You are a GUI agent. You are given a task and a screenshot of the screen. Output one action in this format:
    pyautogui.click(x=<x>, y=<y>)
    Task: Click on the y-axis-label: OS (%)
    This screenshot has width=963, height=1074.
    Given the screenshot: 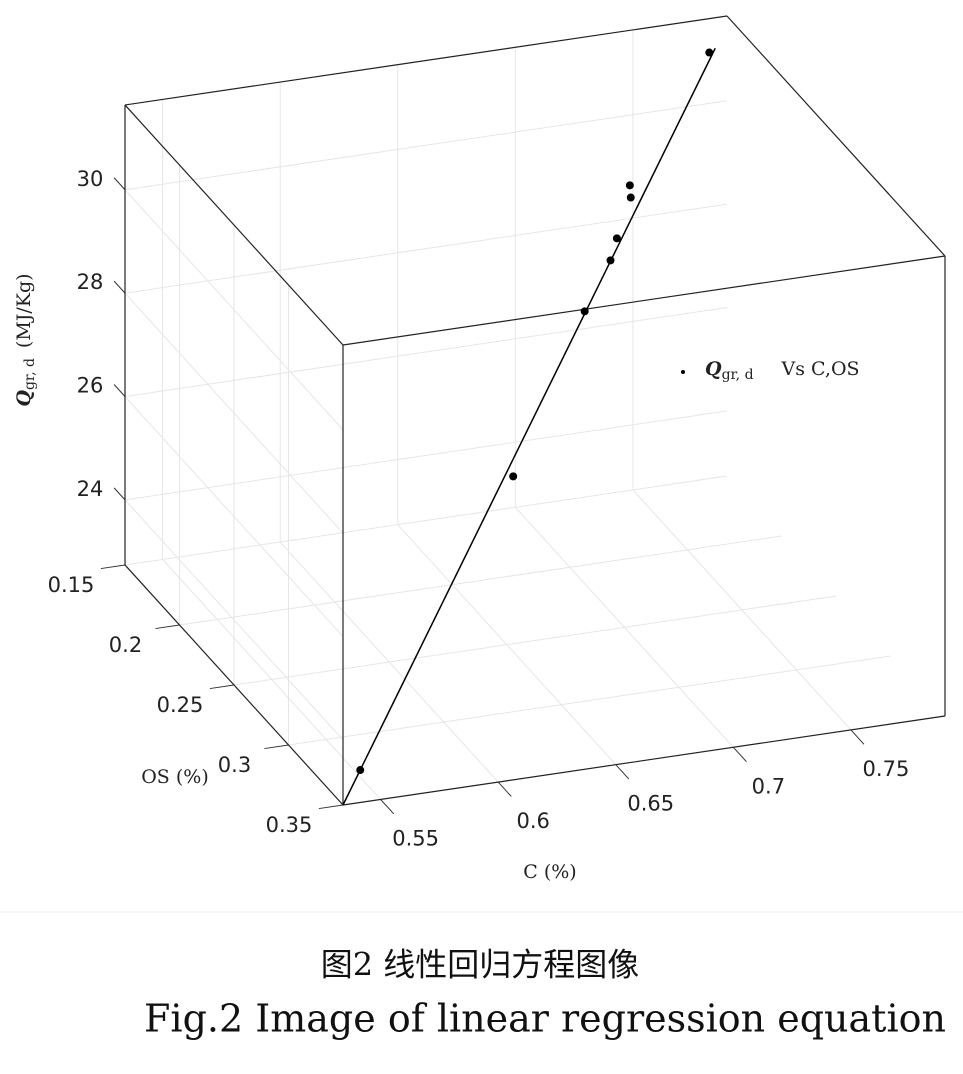 What is the action you would take?
    pyautogui.click(x=175, y=777)
    